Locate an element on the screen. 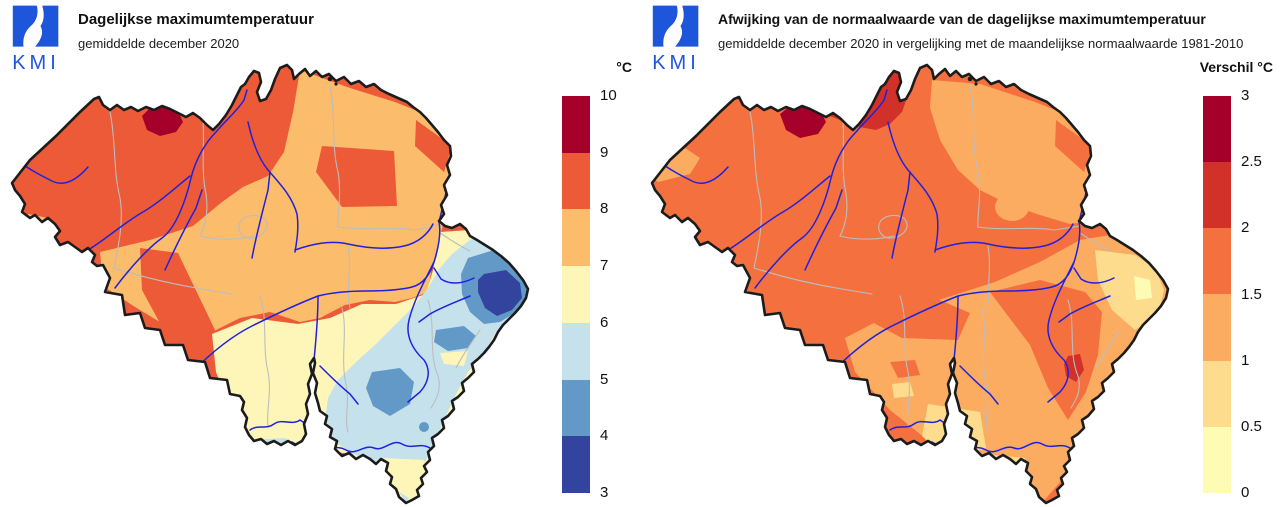 The image size is (1280, 507). legend-tick-label: 8 is located at coordinates (604, 209).